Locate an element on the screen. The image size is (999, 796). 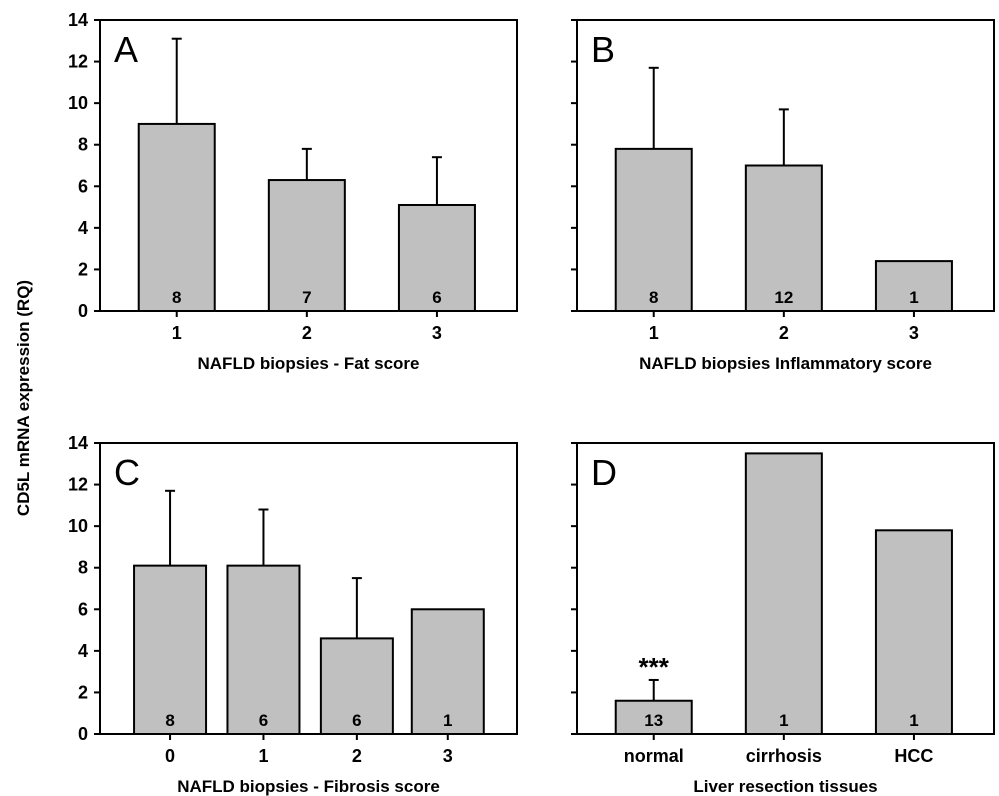
panel-letter: C is located at coordinates (127, 472).